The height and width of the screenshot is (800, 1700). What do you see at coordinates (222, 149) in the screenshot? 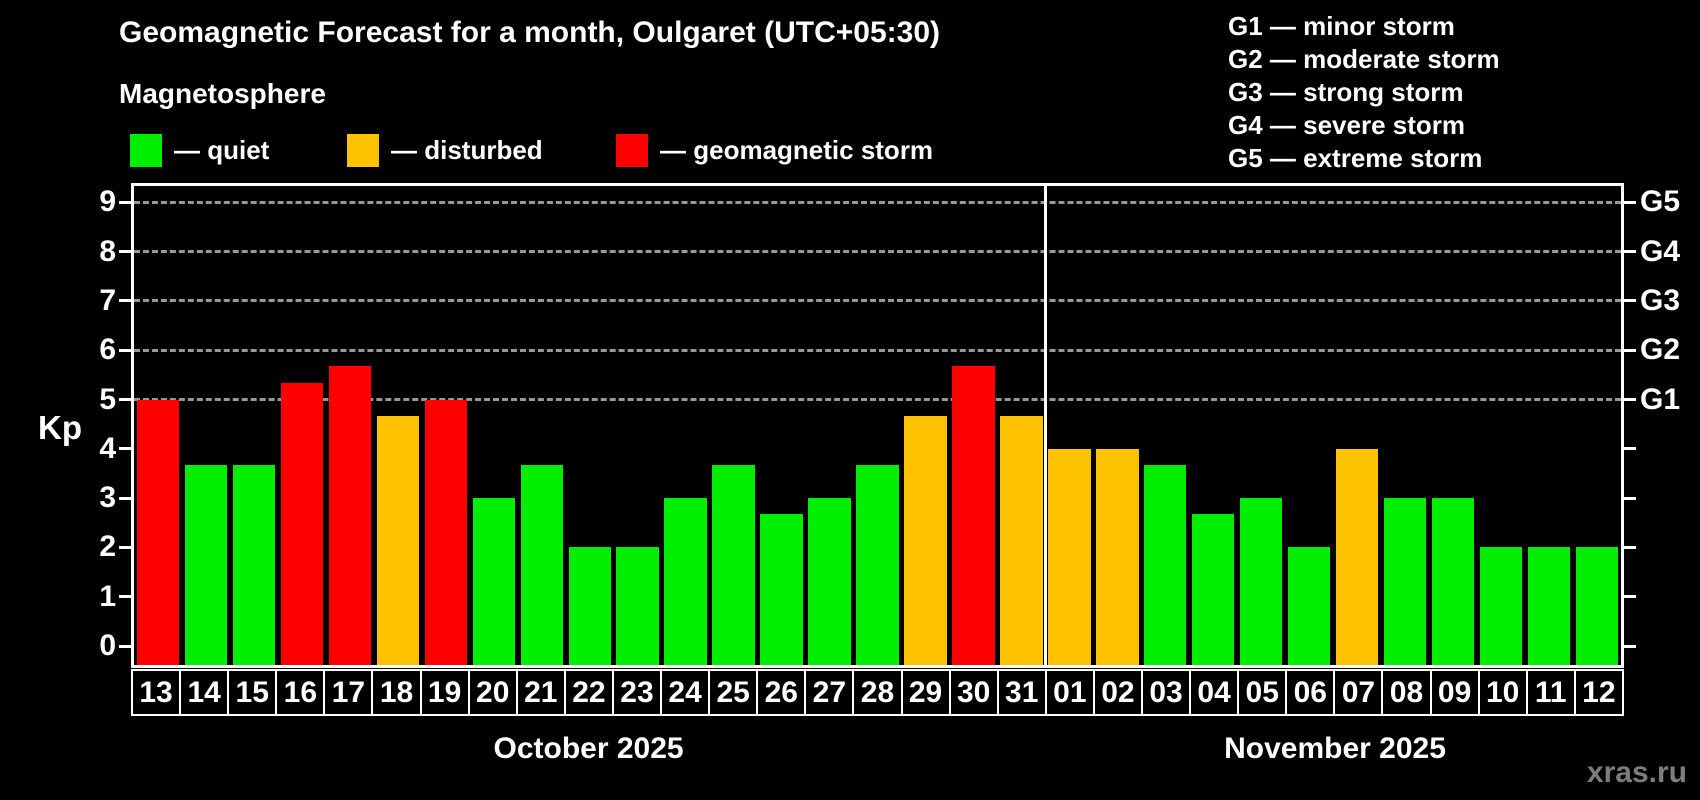
I see `legend-item-label: — quiet` at bounding box center [222, 149].